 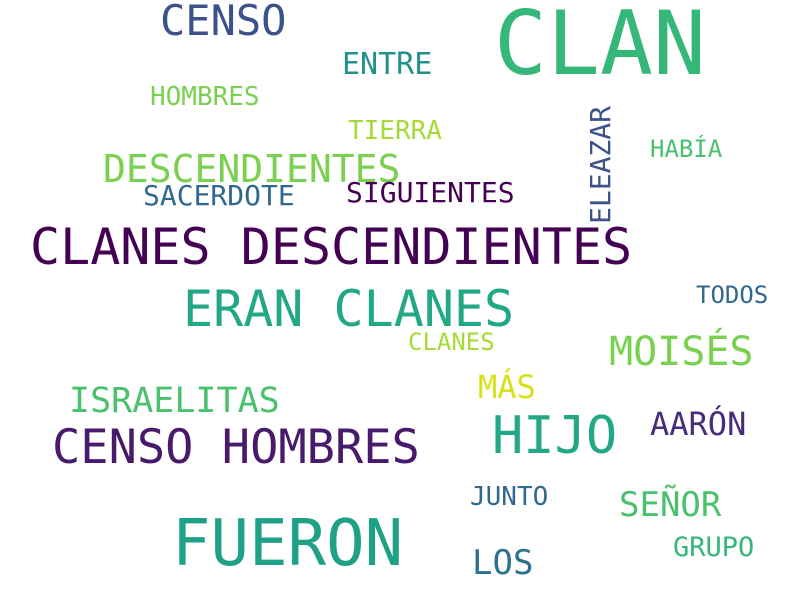 What do you see at coordinates (600, 47) in the screenshot?
I see `word-clan: CLAN` at bounding box center [600, 47].